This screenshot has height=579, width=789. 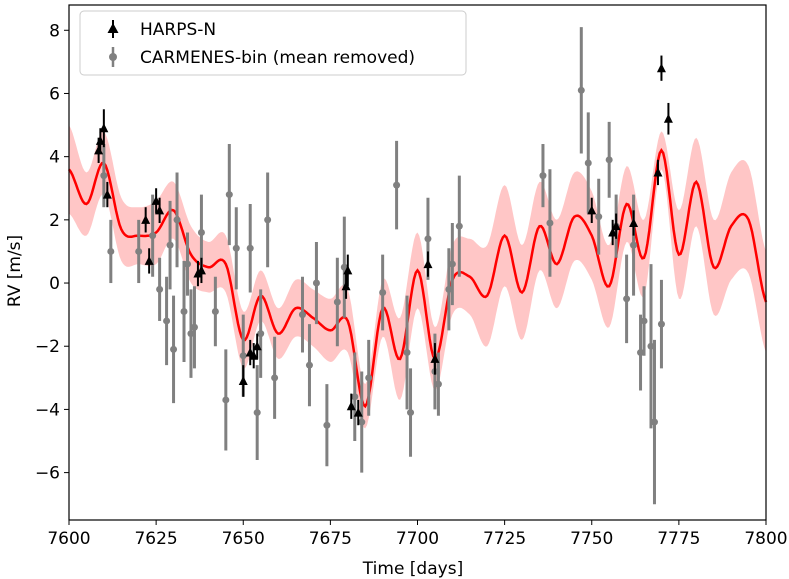 I want to click on y-tick-label: −2, so click(x=47, y=347).